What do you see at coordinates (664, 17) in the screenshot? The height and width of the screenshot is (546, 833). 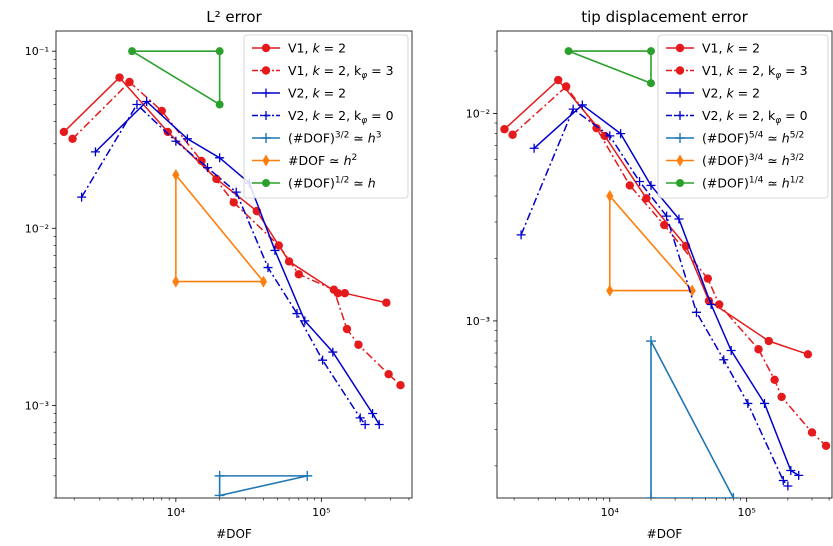 I see `chart-title: tip displacement error` at bounding box center [664, 17].